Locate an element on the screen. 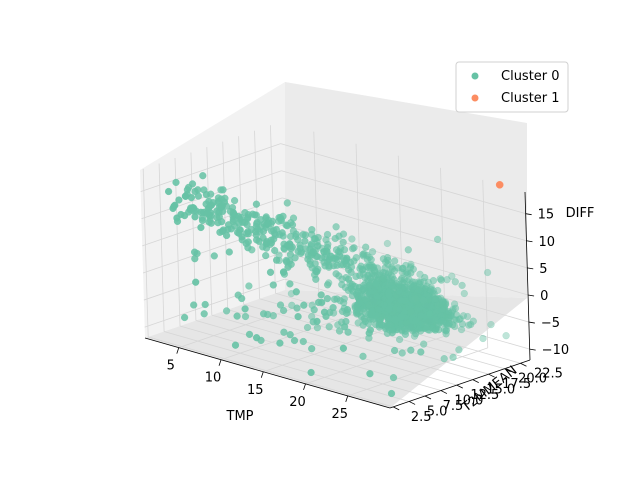  z-tick-label: −5 is located at coordinates (550, 323).